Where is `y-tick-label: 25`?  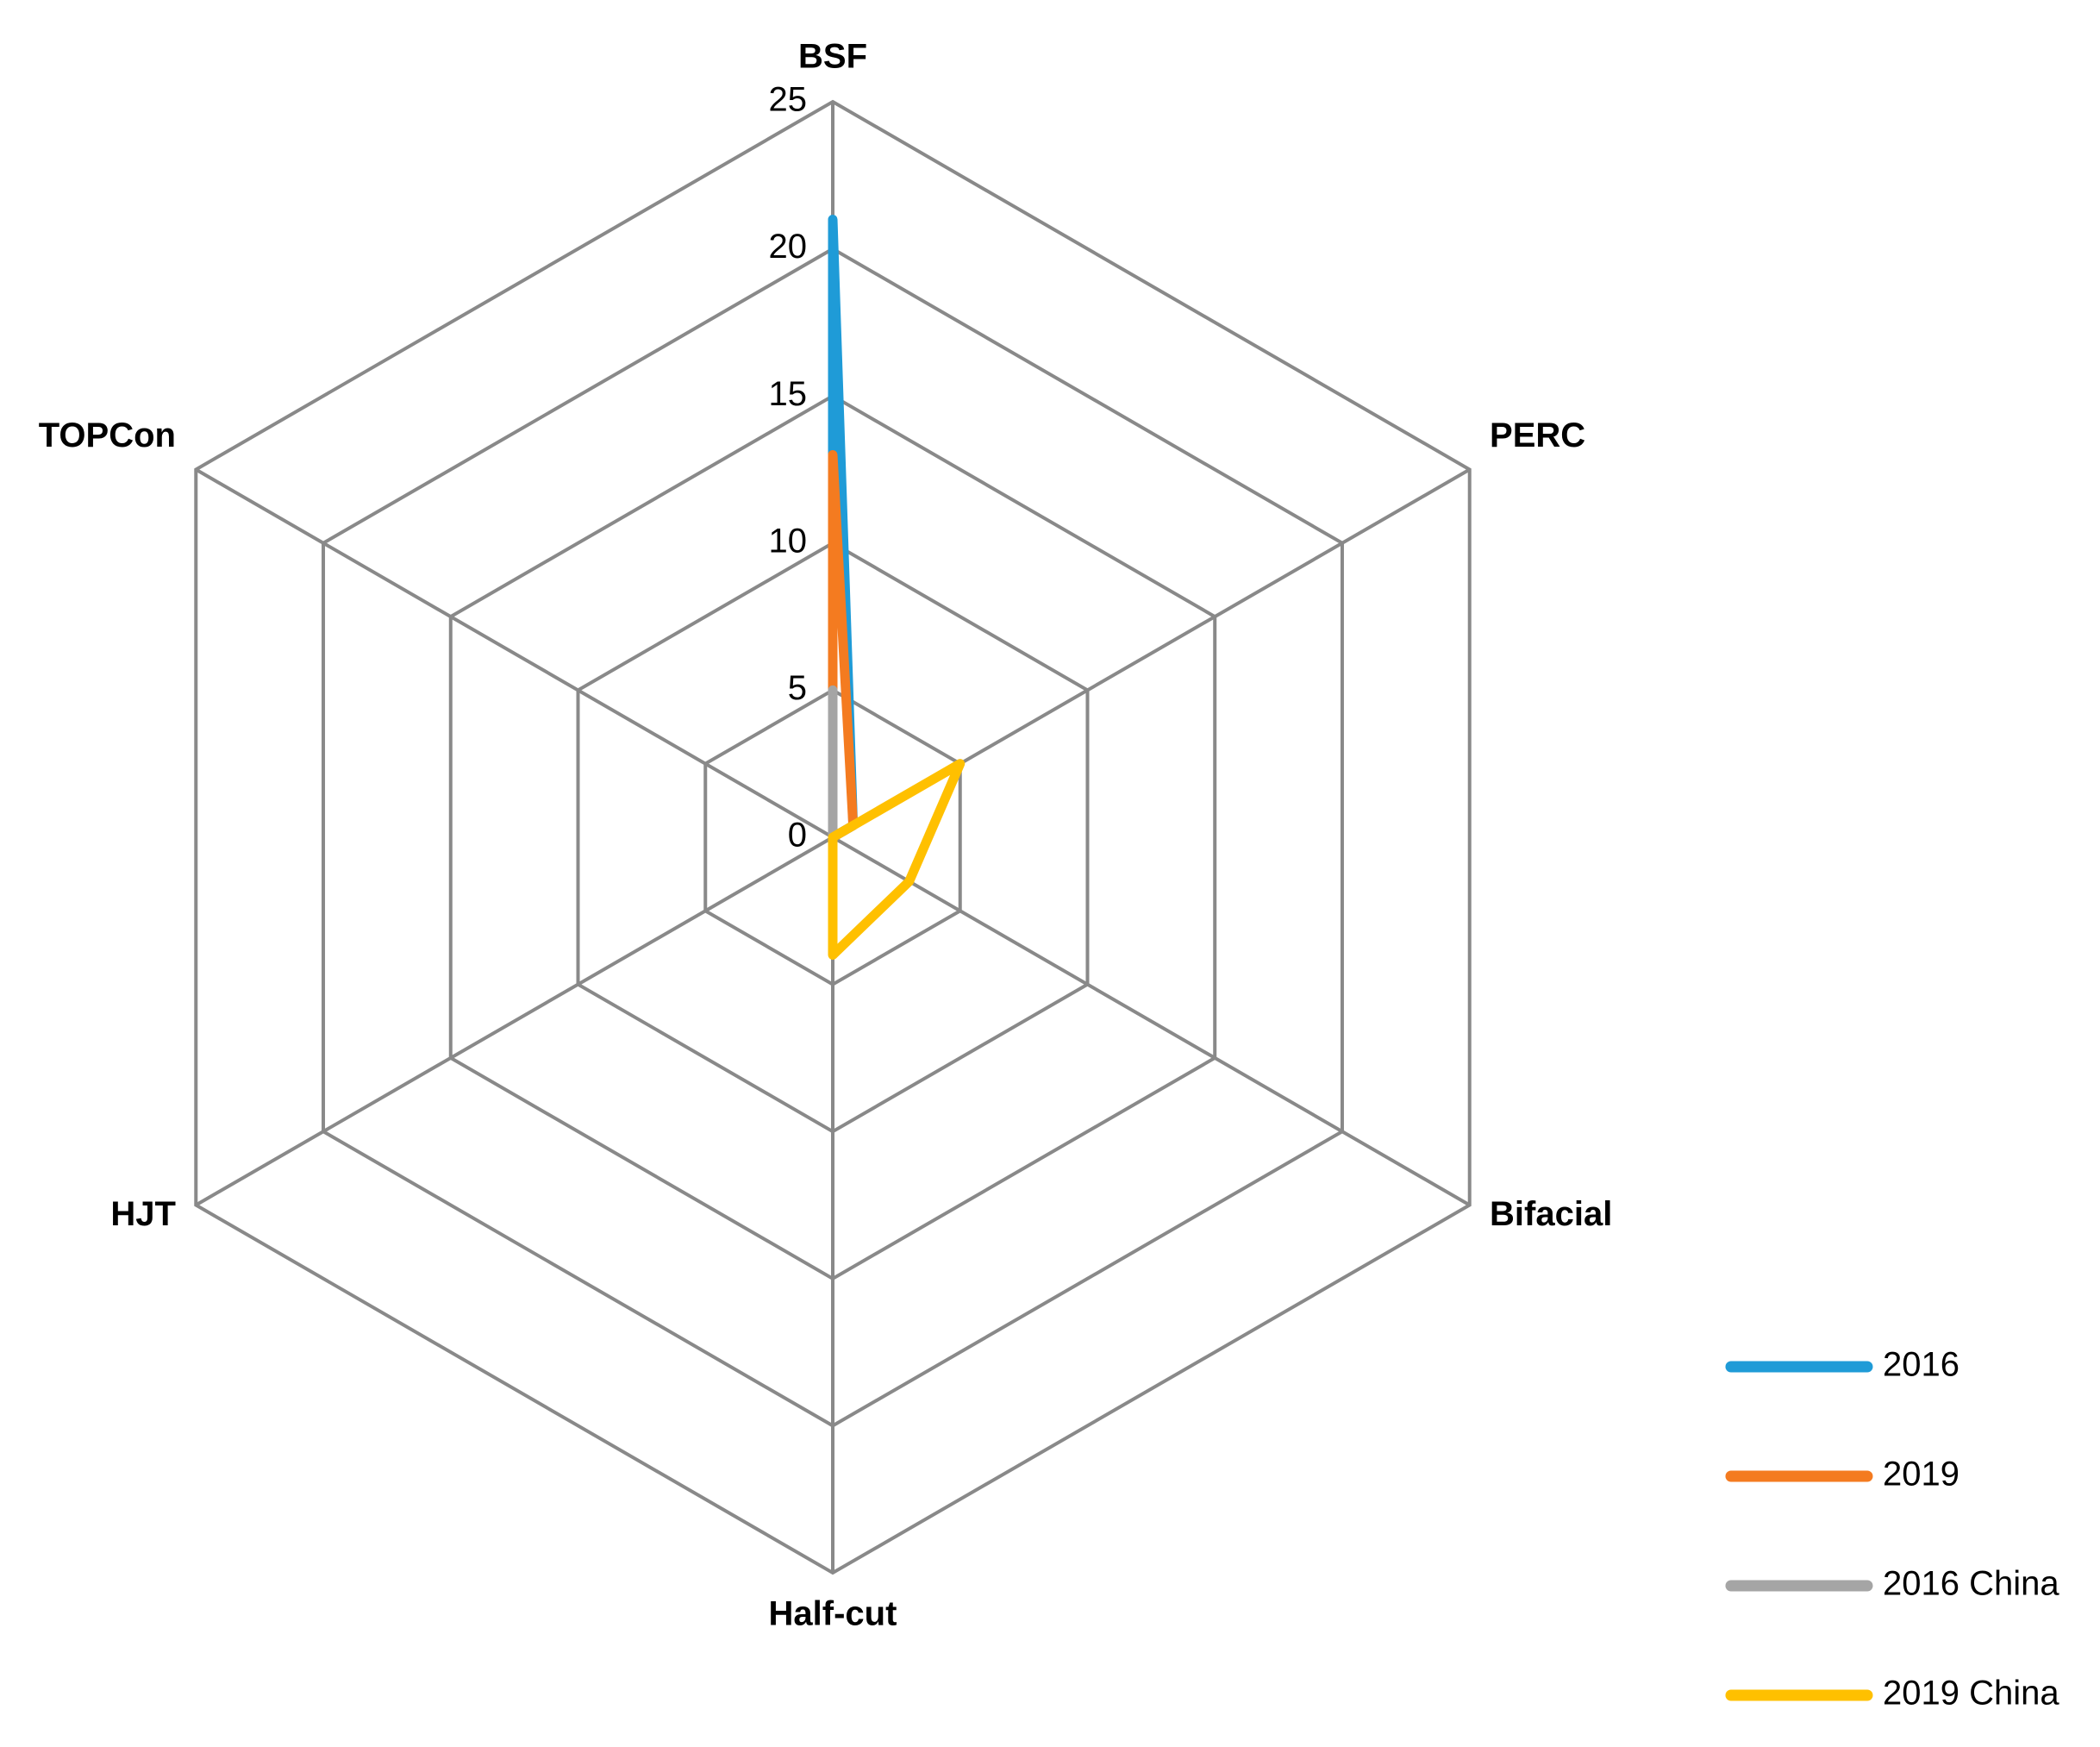 y-tick-label: 25 is located at coordinates (788, 100).